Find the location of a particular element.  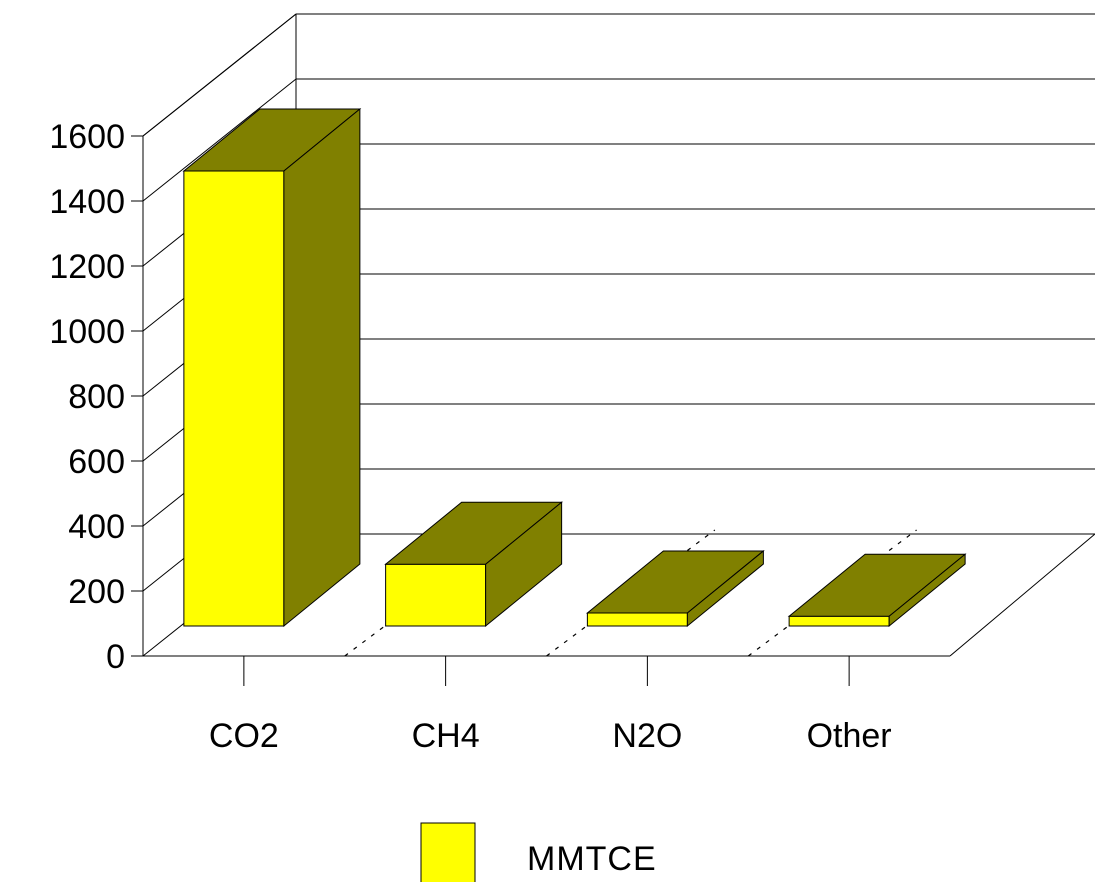

legend-swatch-mmtce is located at coordinates (448, 852).